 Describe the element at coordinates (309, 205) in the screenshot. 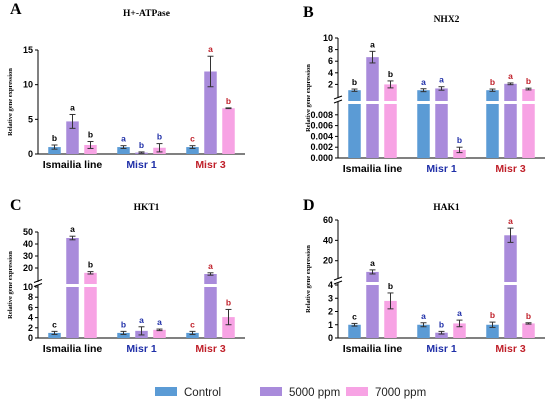

I see `panel-letter: D` at that location.